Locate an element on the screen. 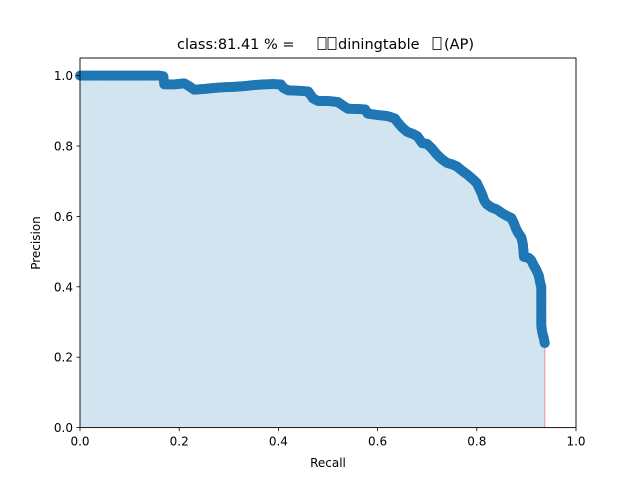  x-tick-label: 0.2 is located at coordinates (179, 442).